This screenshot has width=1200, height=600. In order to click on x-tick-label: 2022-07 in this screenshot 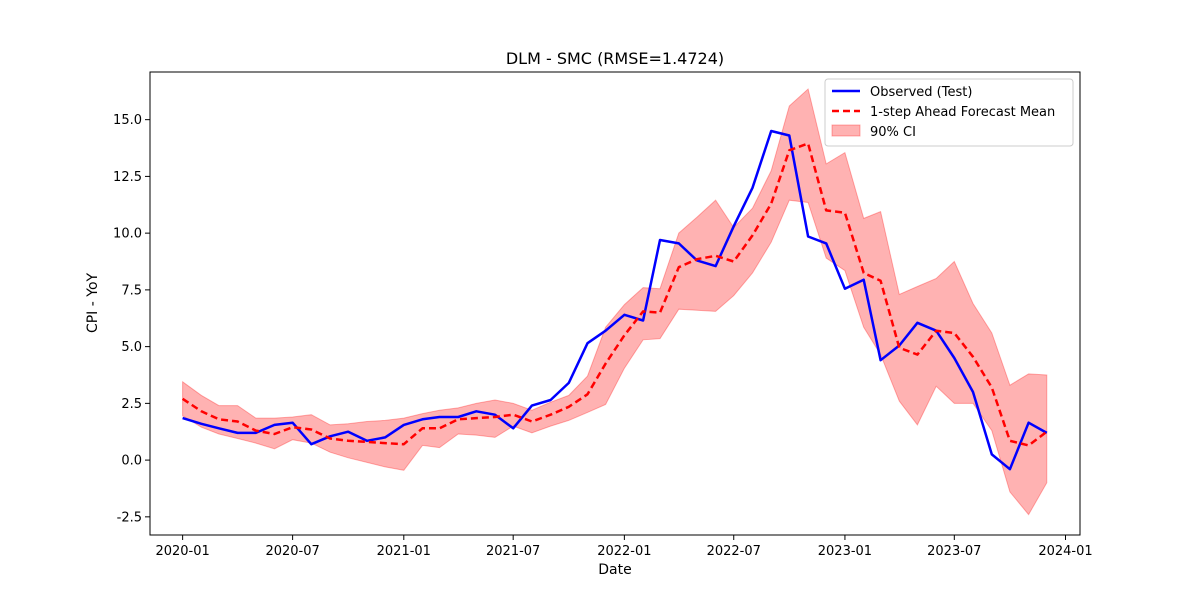, I will do `click(734, 551)`.